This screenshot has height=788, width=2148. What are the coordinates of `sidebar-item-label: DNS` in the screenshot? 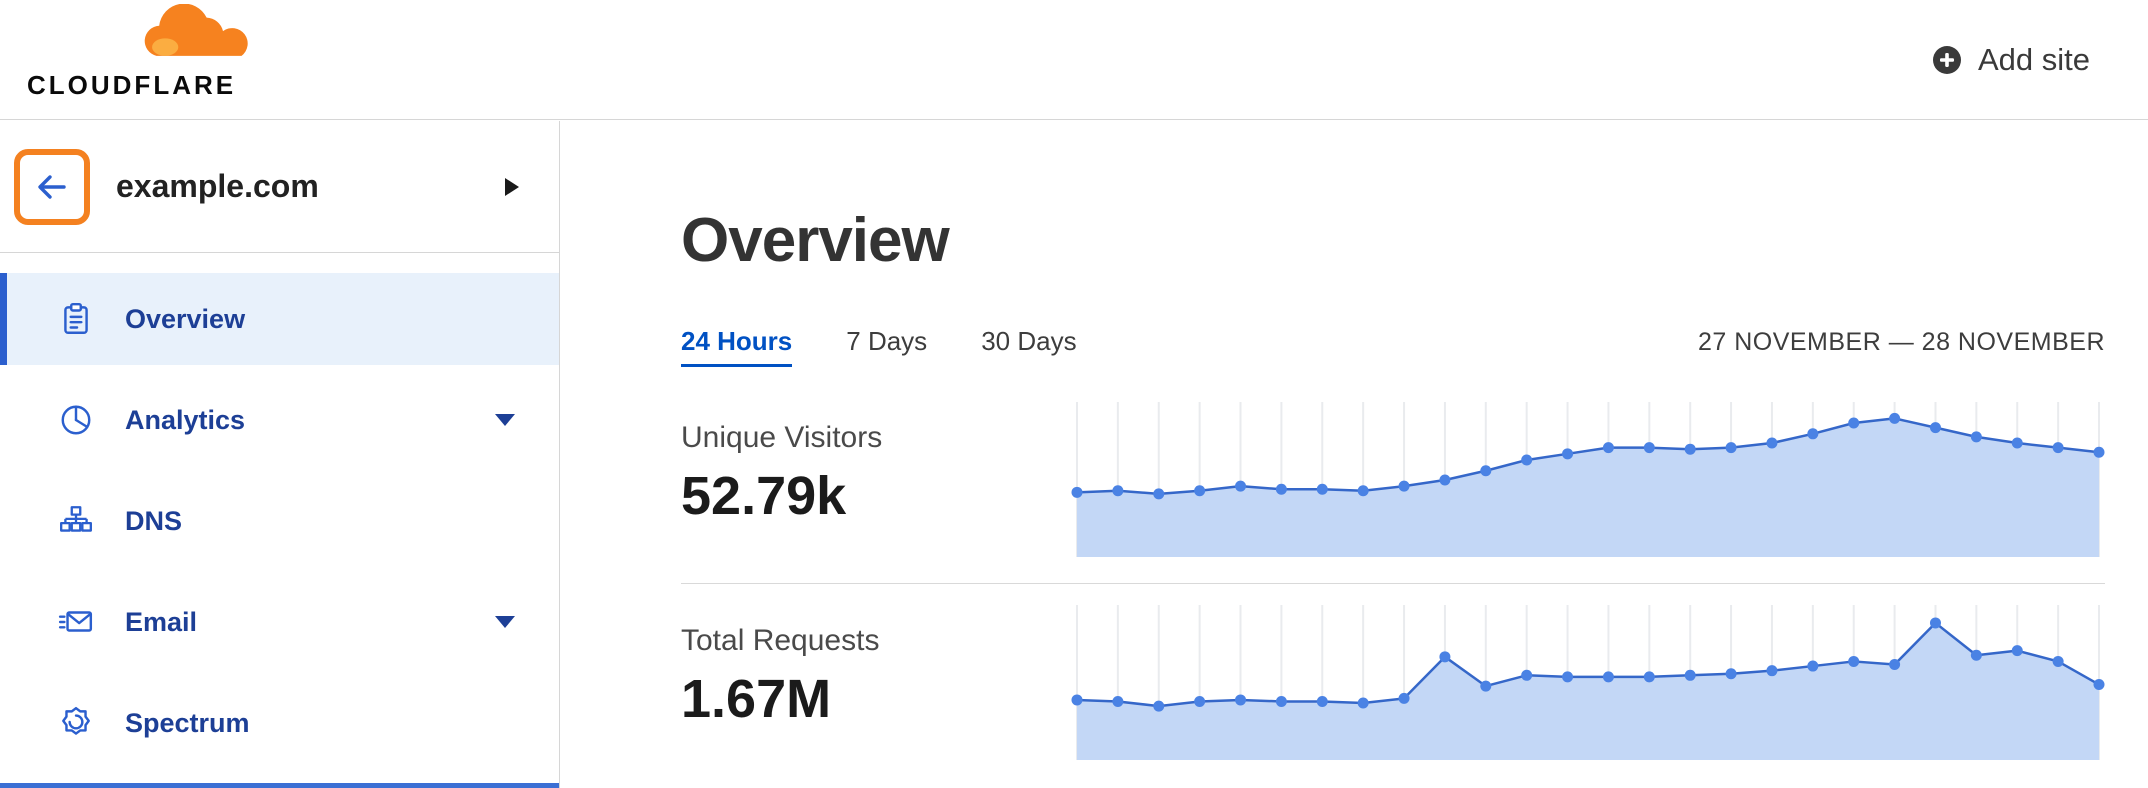 It's located at (154, 520).